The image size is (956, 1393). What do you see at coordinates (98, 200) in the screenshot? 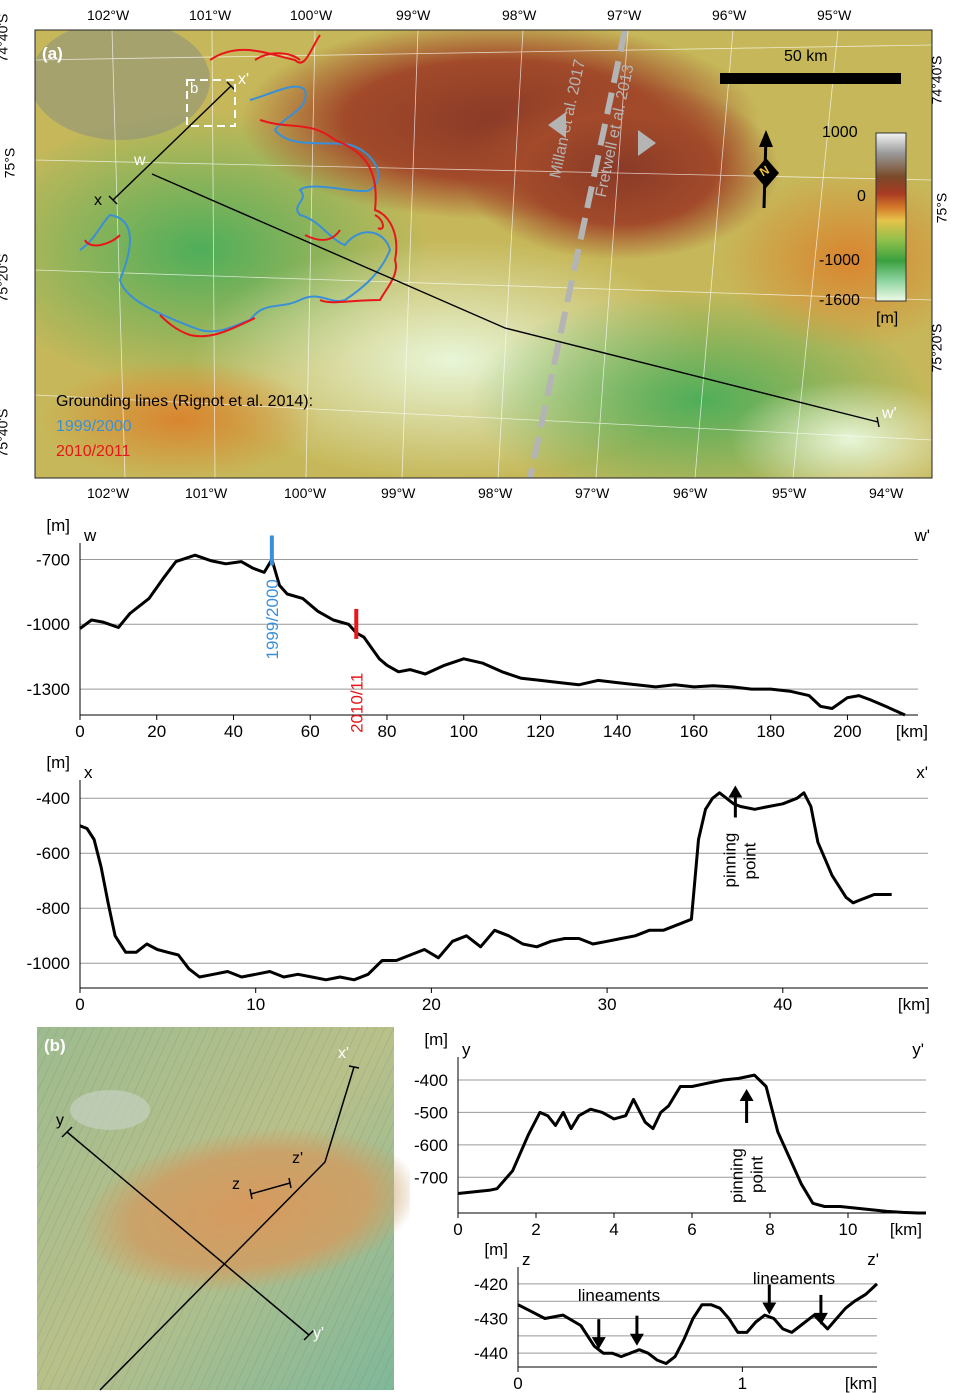
I see `profile-label-x: x` at bounding box center [98, 200].